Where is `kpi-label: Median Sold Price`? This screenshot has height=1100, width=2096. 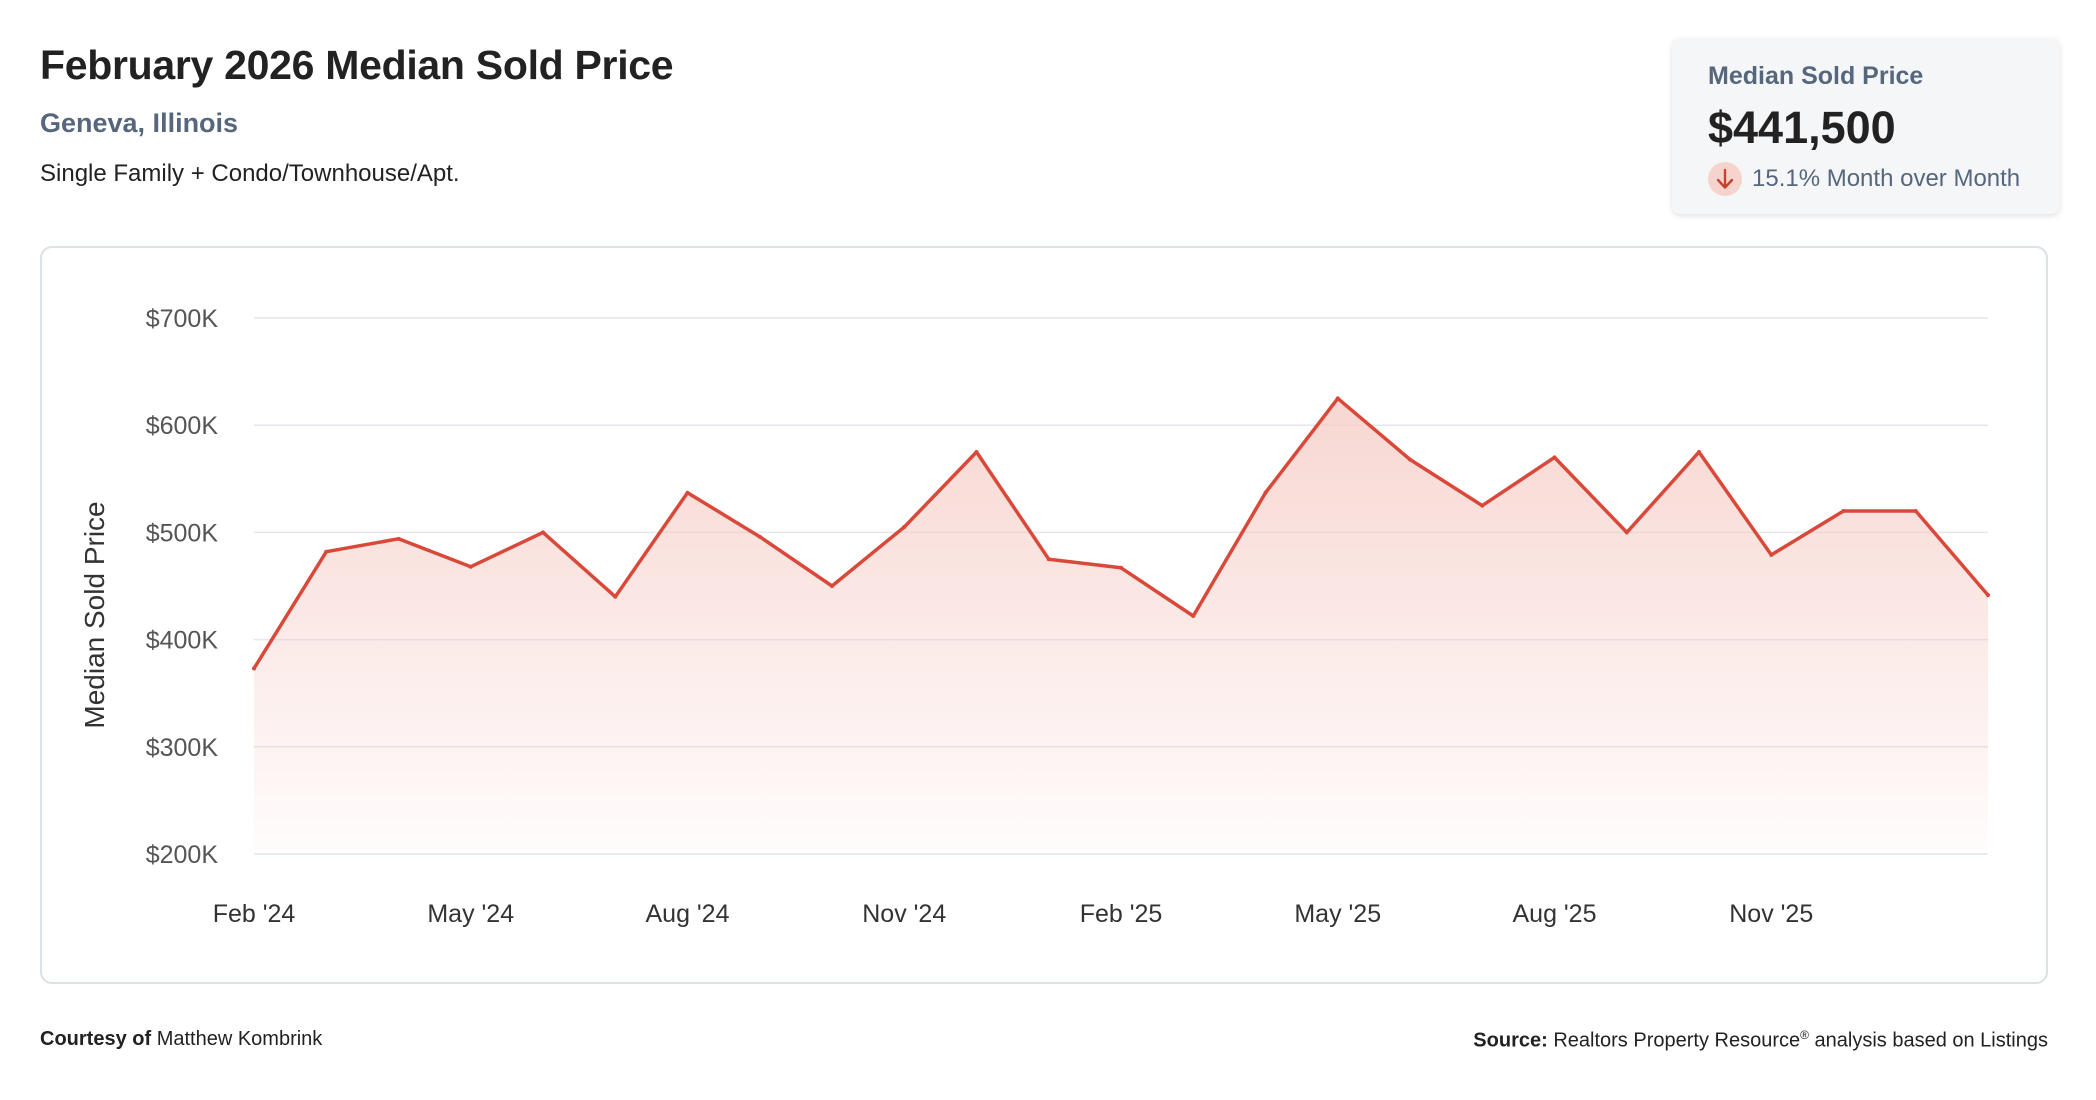 kpi-label: Median Sold Price is located at coordinates (1816, 76).